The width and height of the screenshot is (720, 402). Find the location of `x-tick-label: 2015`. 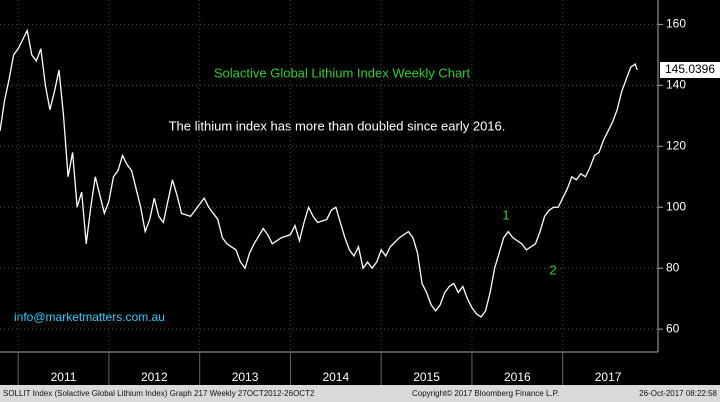

x-tick-label: 2015 is located at coordinates (426, 377).